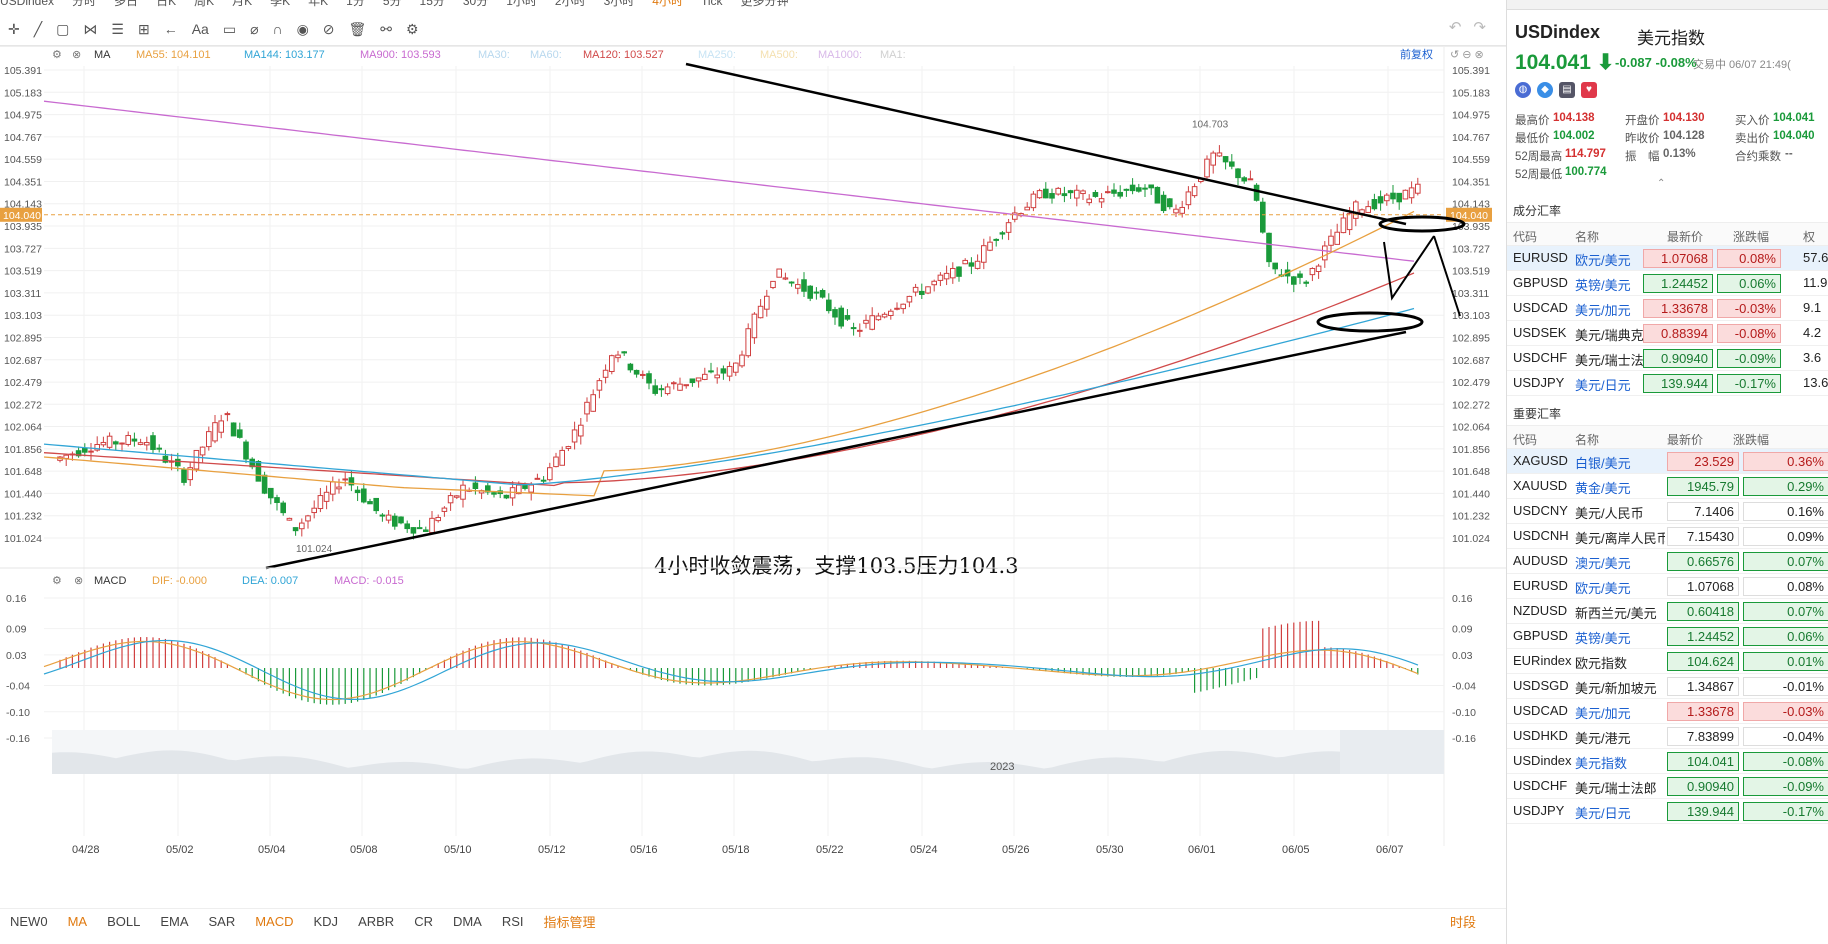 The image size is (1828, 944). What do you see at coordinates (1667, 561) in the screenshot?
I see `table-row: AUDUSD 澳元/美元 0.66576 0.07%` at bounding box center [1667, 561].